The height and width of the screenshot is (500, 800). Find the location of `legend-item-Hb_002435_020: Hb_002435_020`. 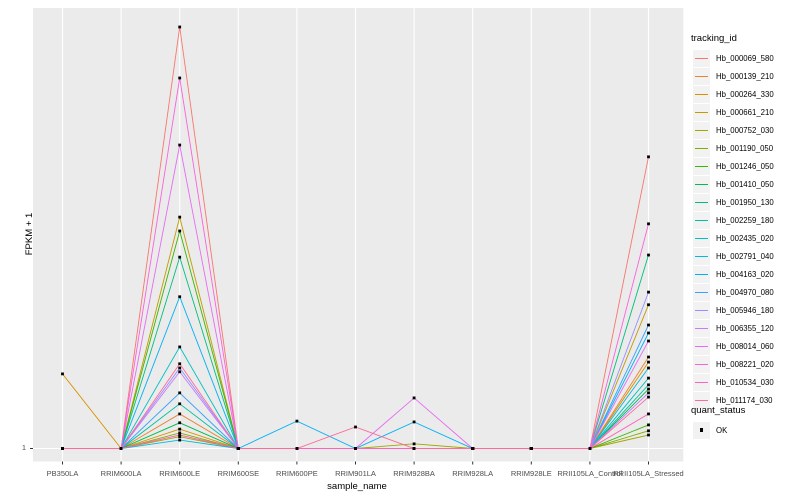

legend-item-Hb_002435_020: Hb_002435_020 is located at coordinates (732, 238).